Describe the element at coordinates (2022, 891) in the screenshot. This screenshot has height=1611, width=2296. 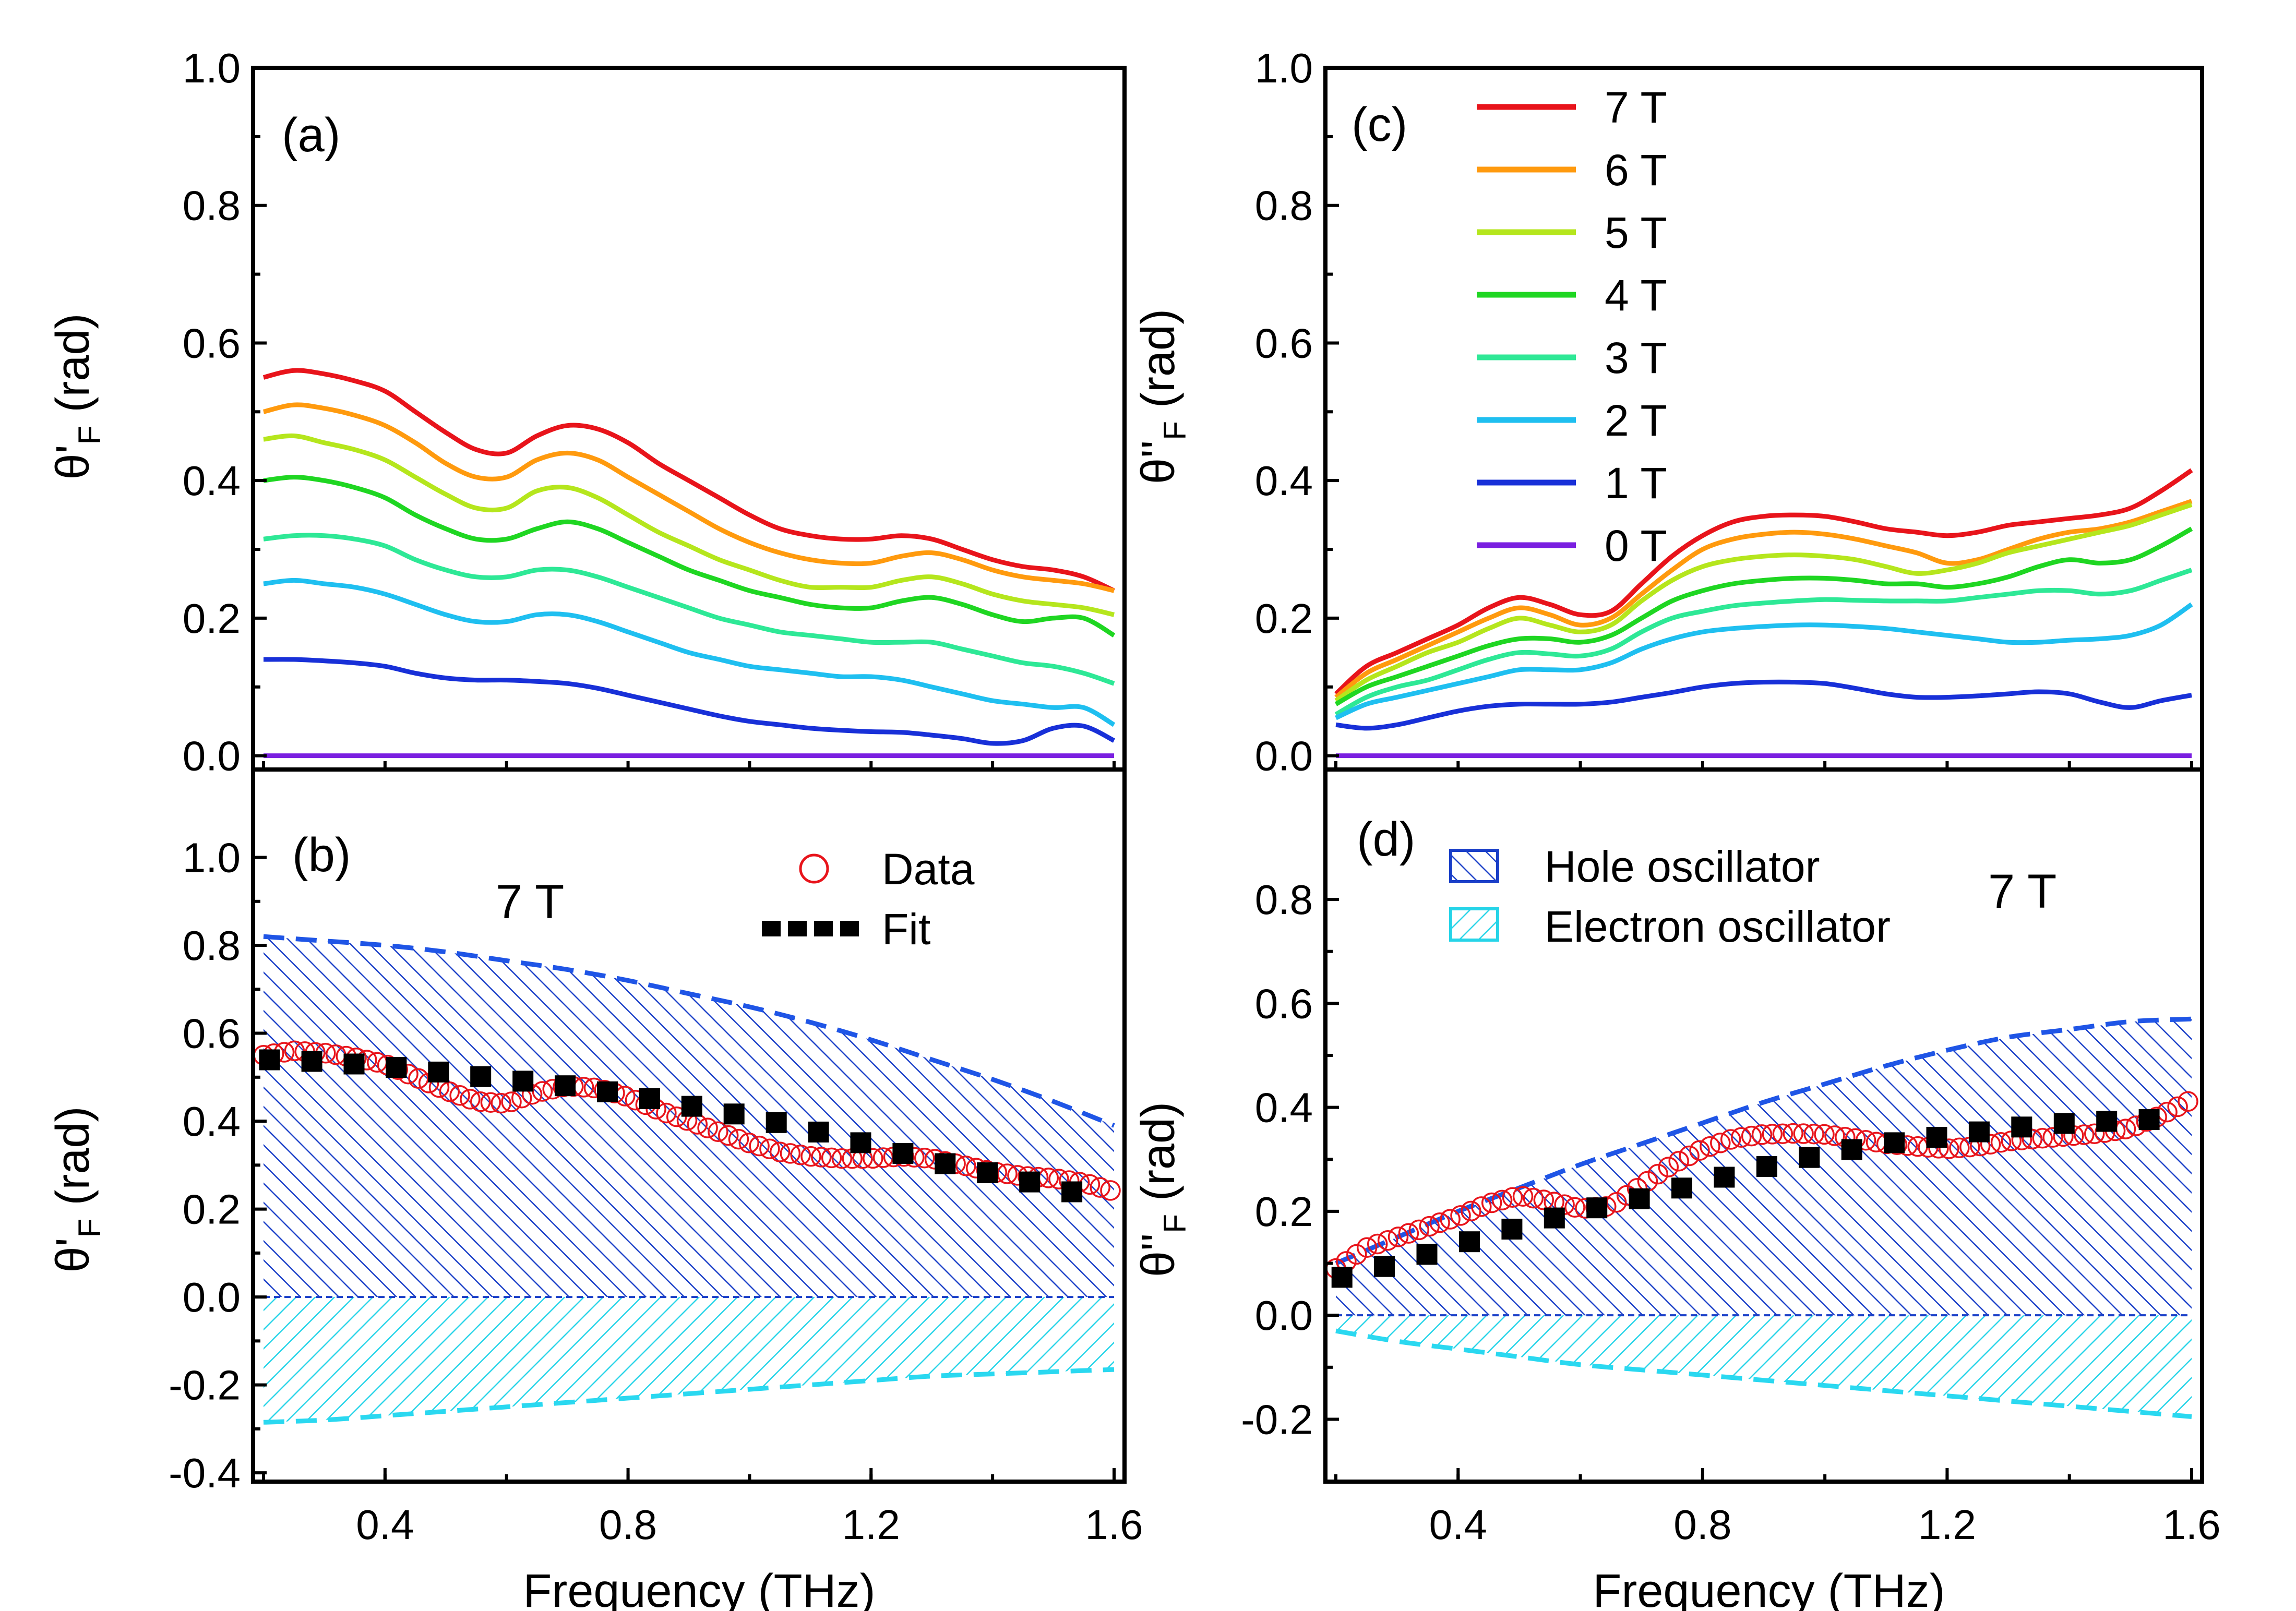
I see `panel-d-annotation: 7 T` at that location.